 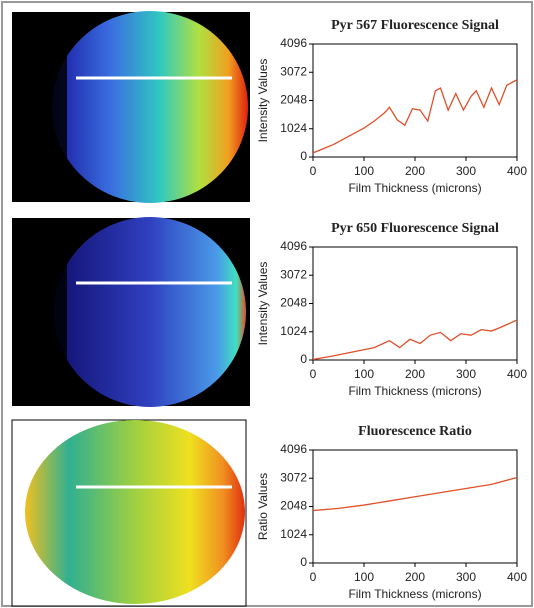 What do you see at coordinates (415, 25) in the screenshot?
I see `chart-title: Pyr 567 Fluorescence Signal` at bounding box center [415, 25].